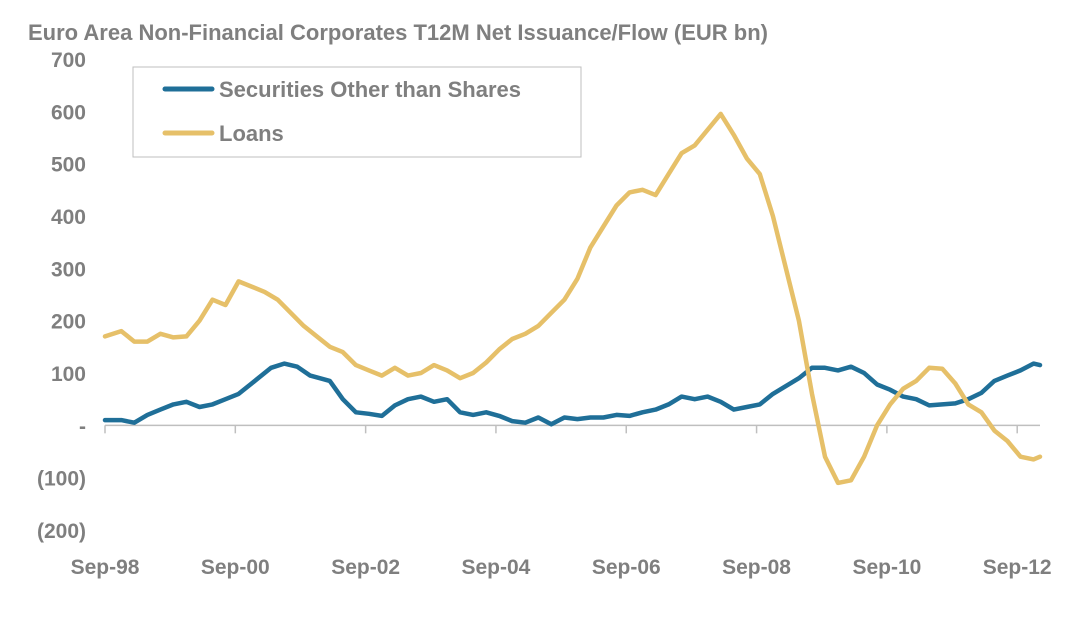 This screenshot has width=1073, height=618. What do you see at coordinates (68, 269) in the screenshot?
I see `y-tick-label: 300` at bounding box center [68, 269].